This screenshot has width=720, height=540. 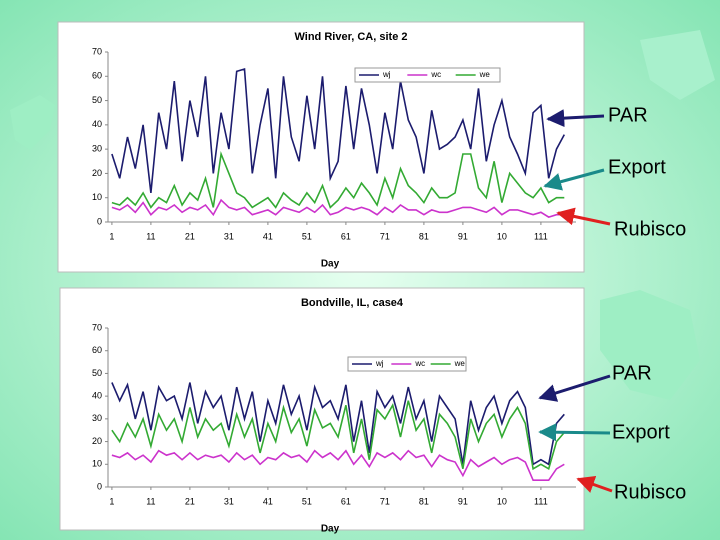 What do you see at coordinates (427, 75) in the screenshot?
I see `legend-box` at bounding box center [427, 75].